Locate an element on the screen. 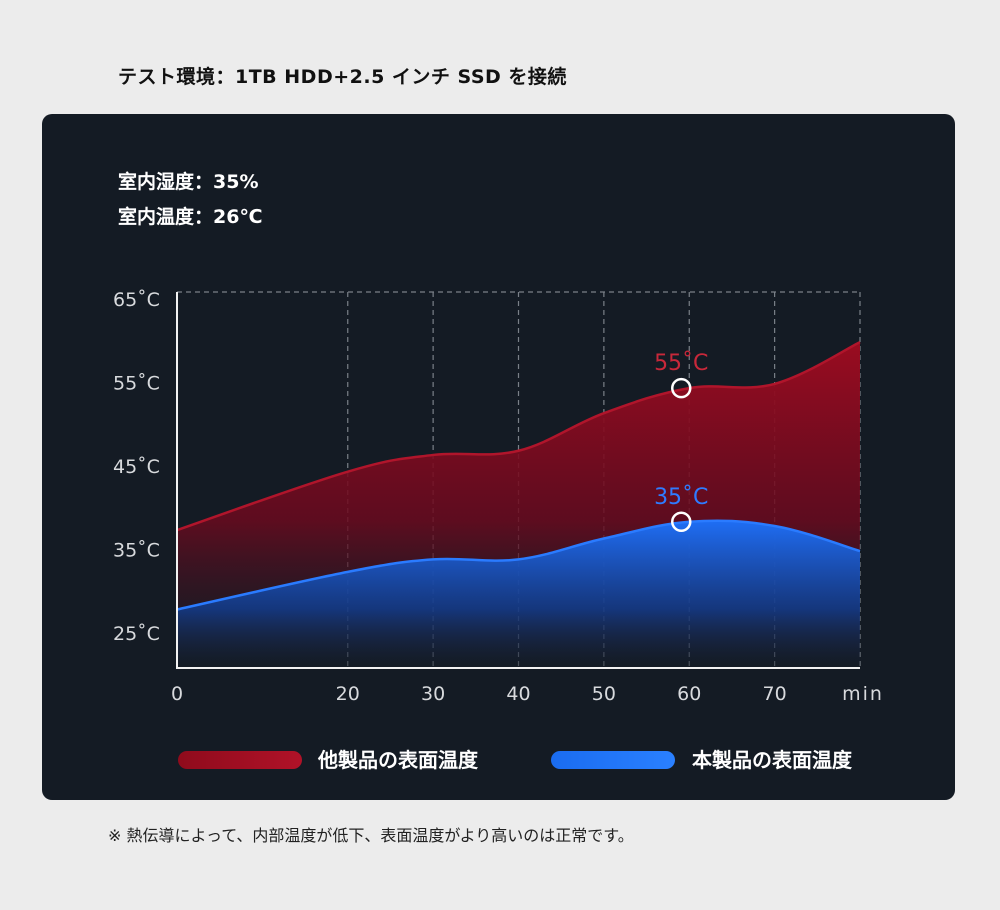  legend-swatch-ours is located at coordinates (613, 760).